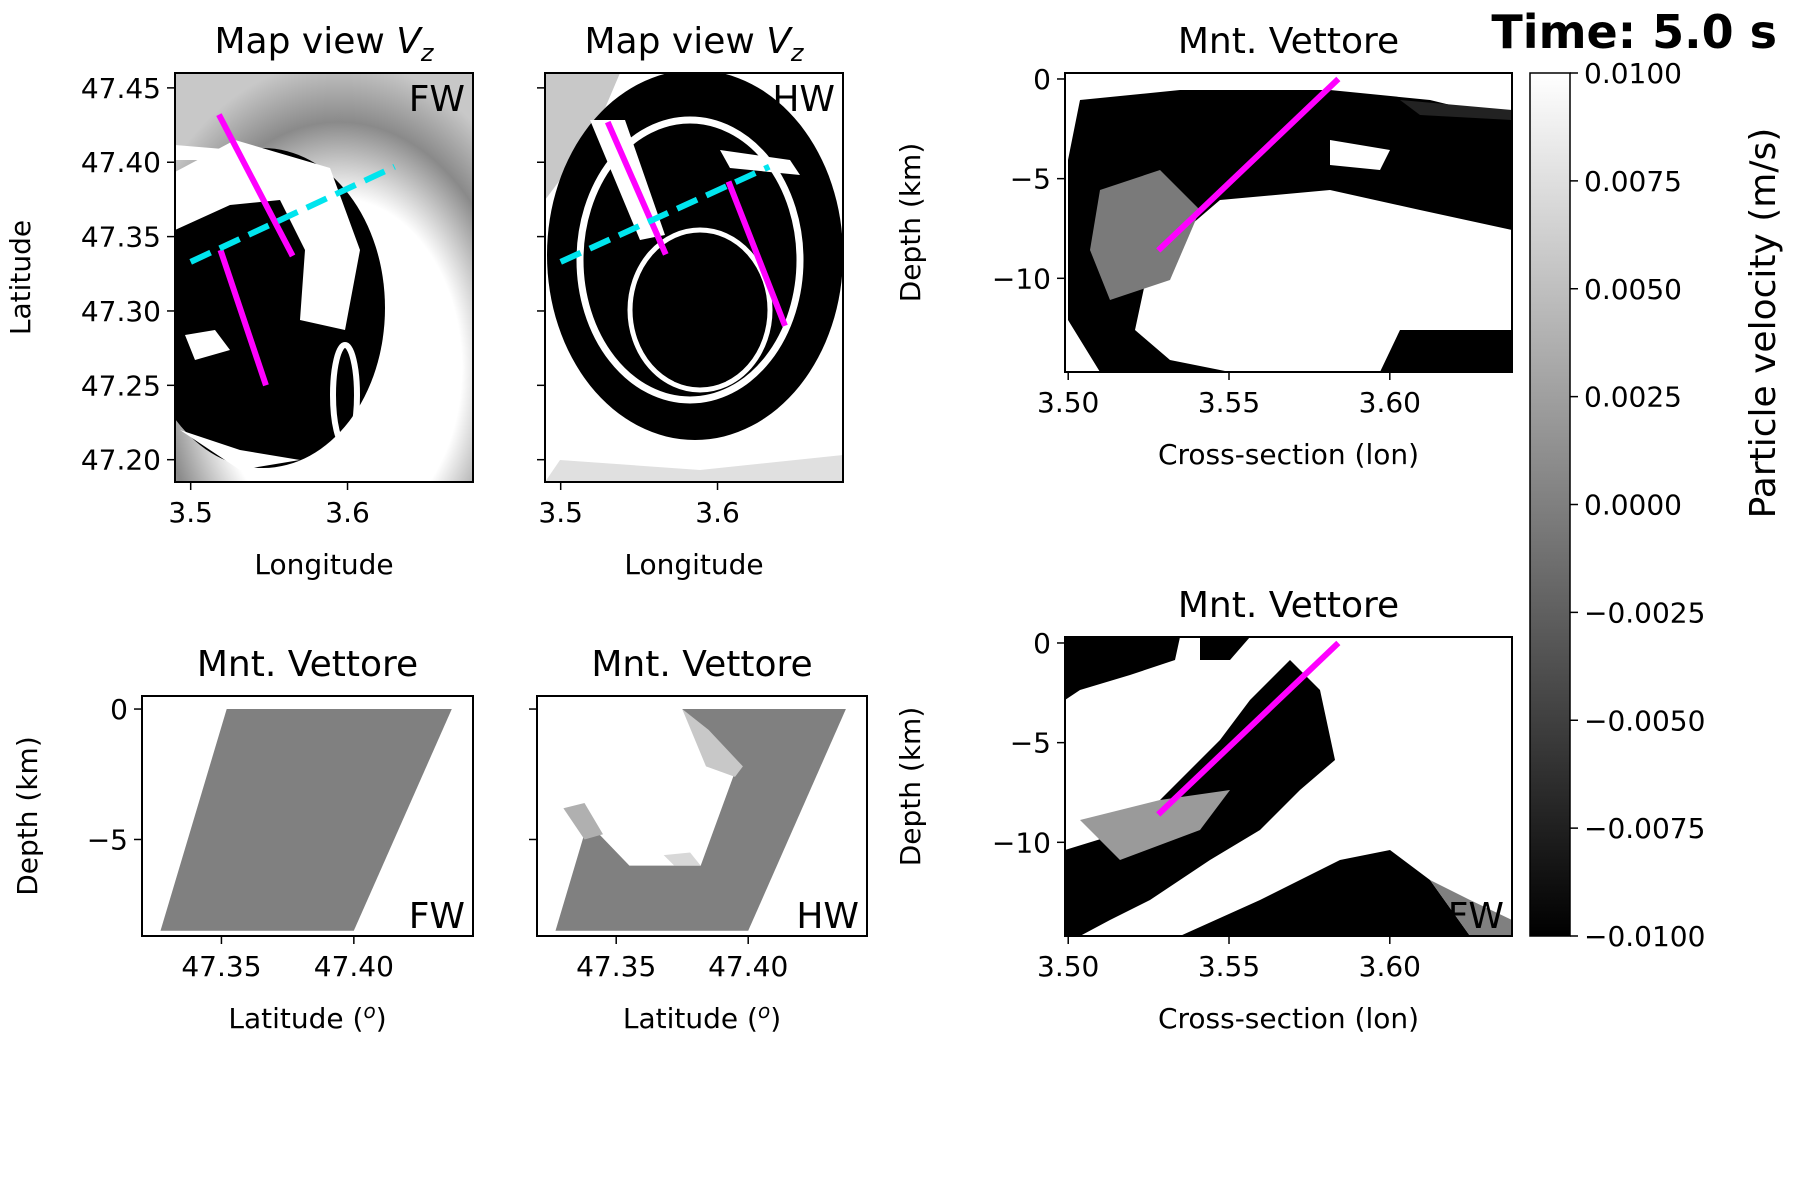  What do you see at coordinates (20, 277) in the screenshot?
I see `y-axis-label: Latitude` at bounding box center [20, 277].